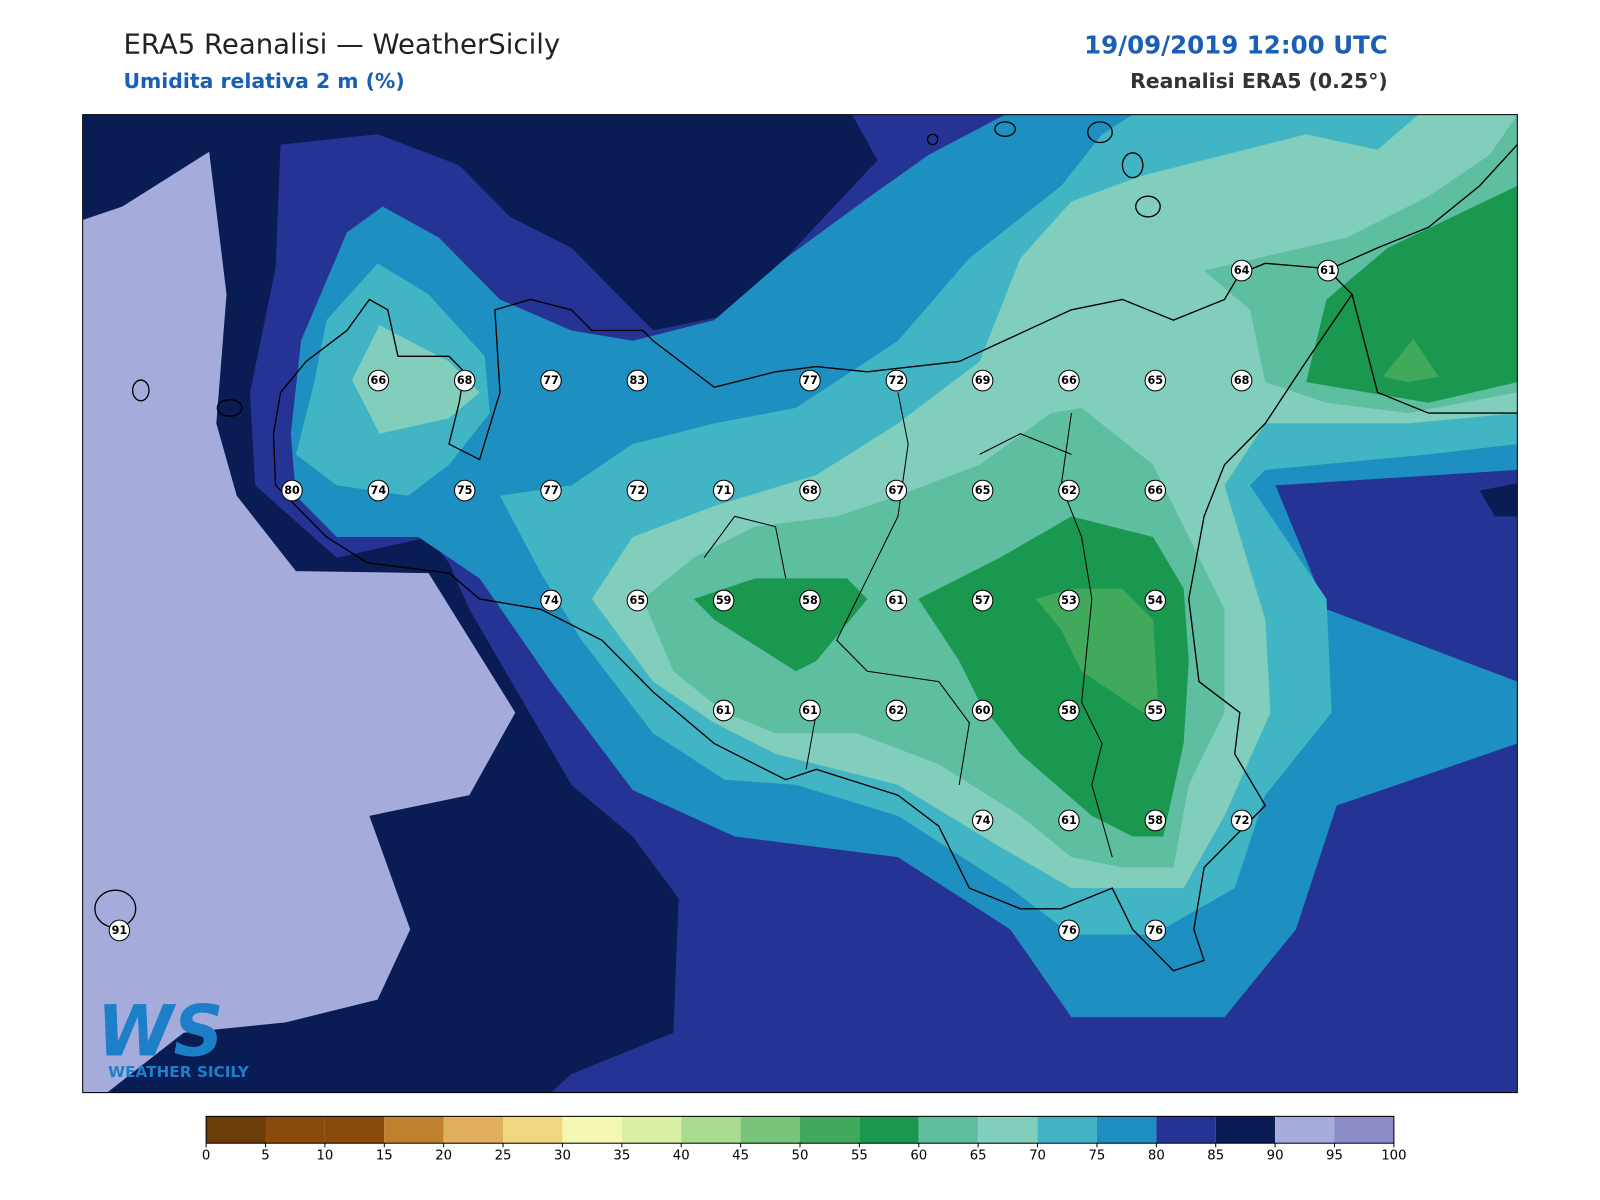 Image resolution: width=1600 pixels, height=1200 pixels. What do you see at coordinates (1236, 45) in the screenshot?
I see `datetime: 19/09/2019 12:00 UTC` at bounding box center [1236, 45].